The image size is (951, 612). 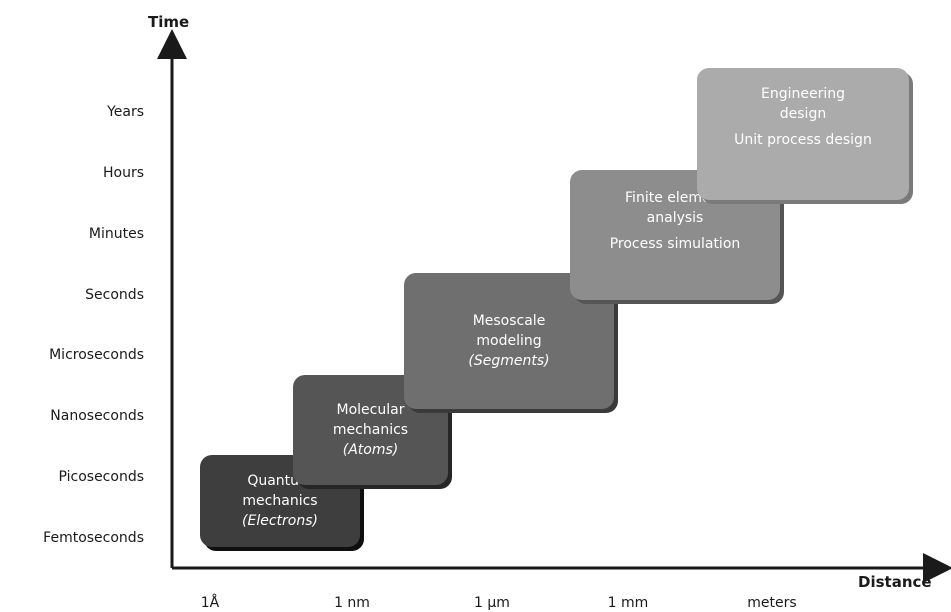 I want to click on y-tick-minutes: Minutes, so click(x=116, y=234).